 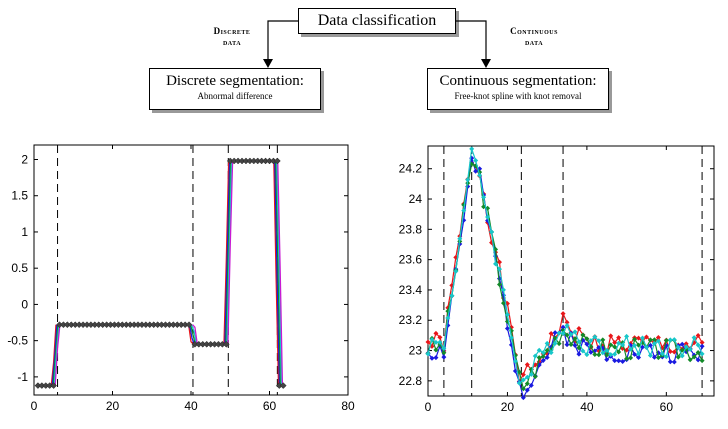 I want to click on left-ytick-label: 0, so click(x=24, y=304).